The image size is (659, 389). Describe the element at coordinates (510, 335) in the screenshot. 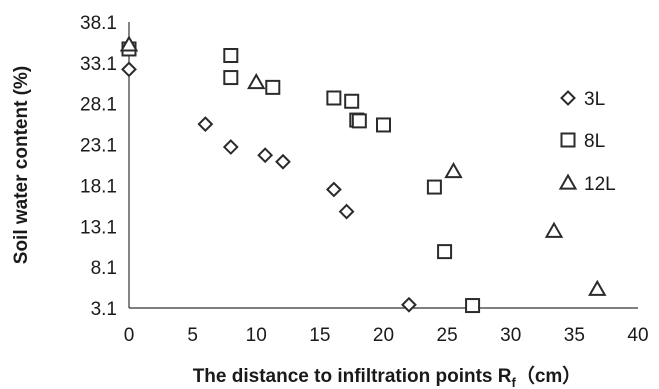

I see `x-tick-label: 30` at that location.